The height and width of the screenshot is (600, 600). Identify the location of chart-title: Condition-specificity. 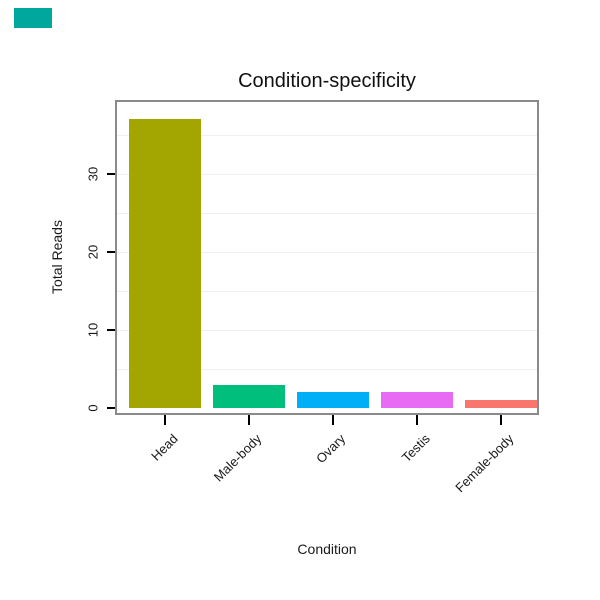
(327, 81).